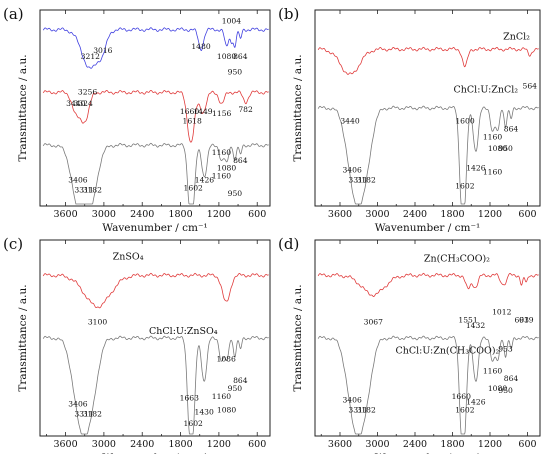  What do you see at coordinates (447, 351) in the screenshot?
I see `series-name-label: ChCl:U:Zn(CH₃COO)₂` at bounding box center [447, 351].